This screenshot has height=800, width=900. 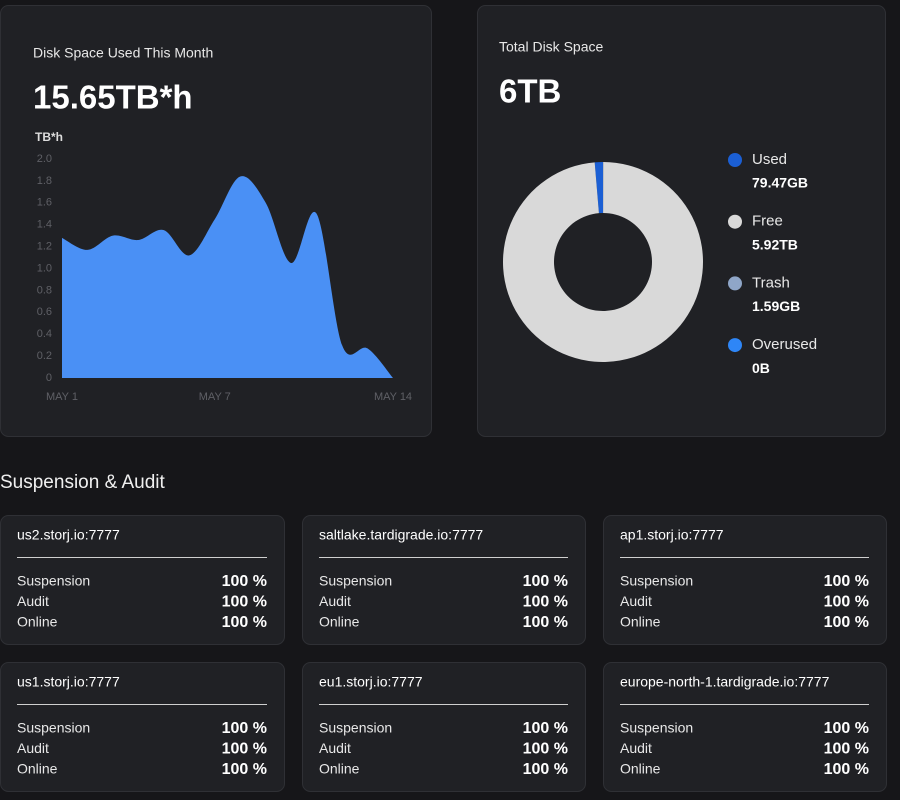 What do you see at coordinates (44, 334) in the screenshot?
I see `y-tick-label: 0.4` at bounding box center [44, 334].